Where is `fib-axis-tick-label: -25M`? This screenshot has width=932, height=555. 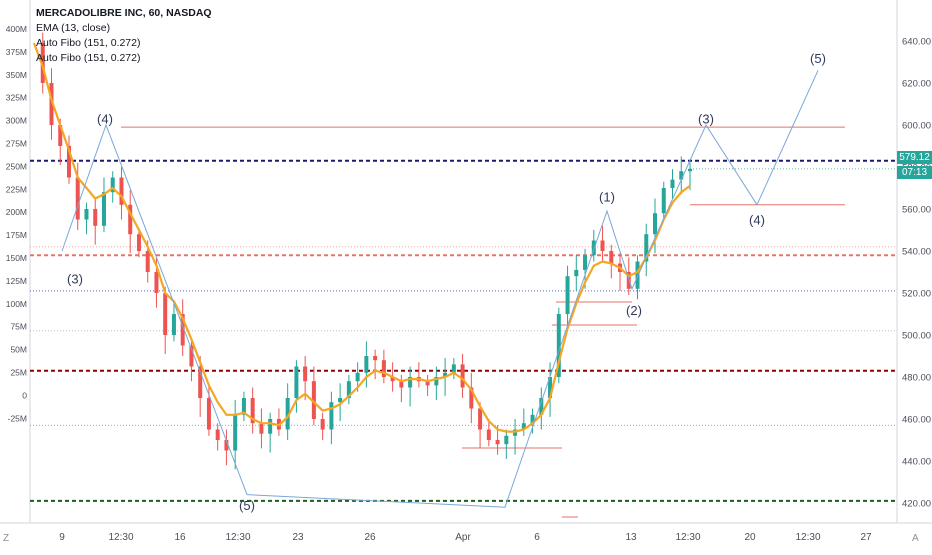
fib-axis-tick-label: -25M is located at coordinates (17, 418).